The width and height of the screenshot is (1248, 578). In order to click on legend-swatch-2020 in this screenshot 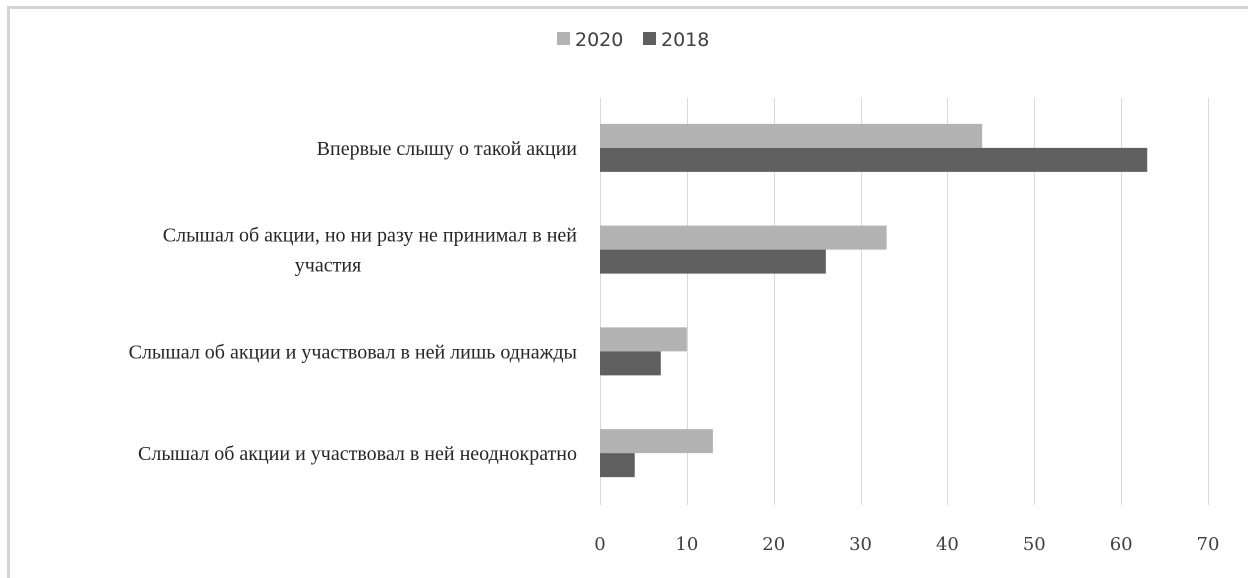, I will do `click(563, 38)`.